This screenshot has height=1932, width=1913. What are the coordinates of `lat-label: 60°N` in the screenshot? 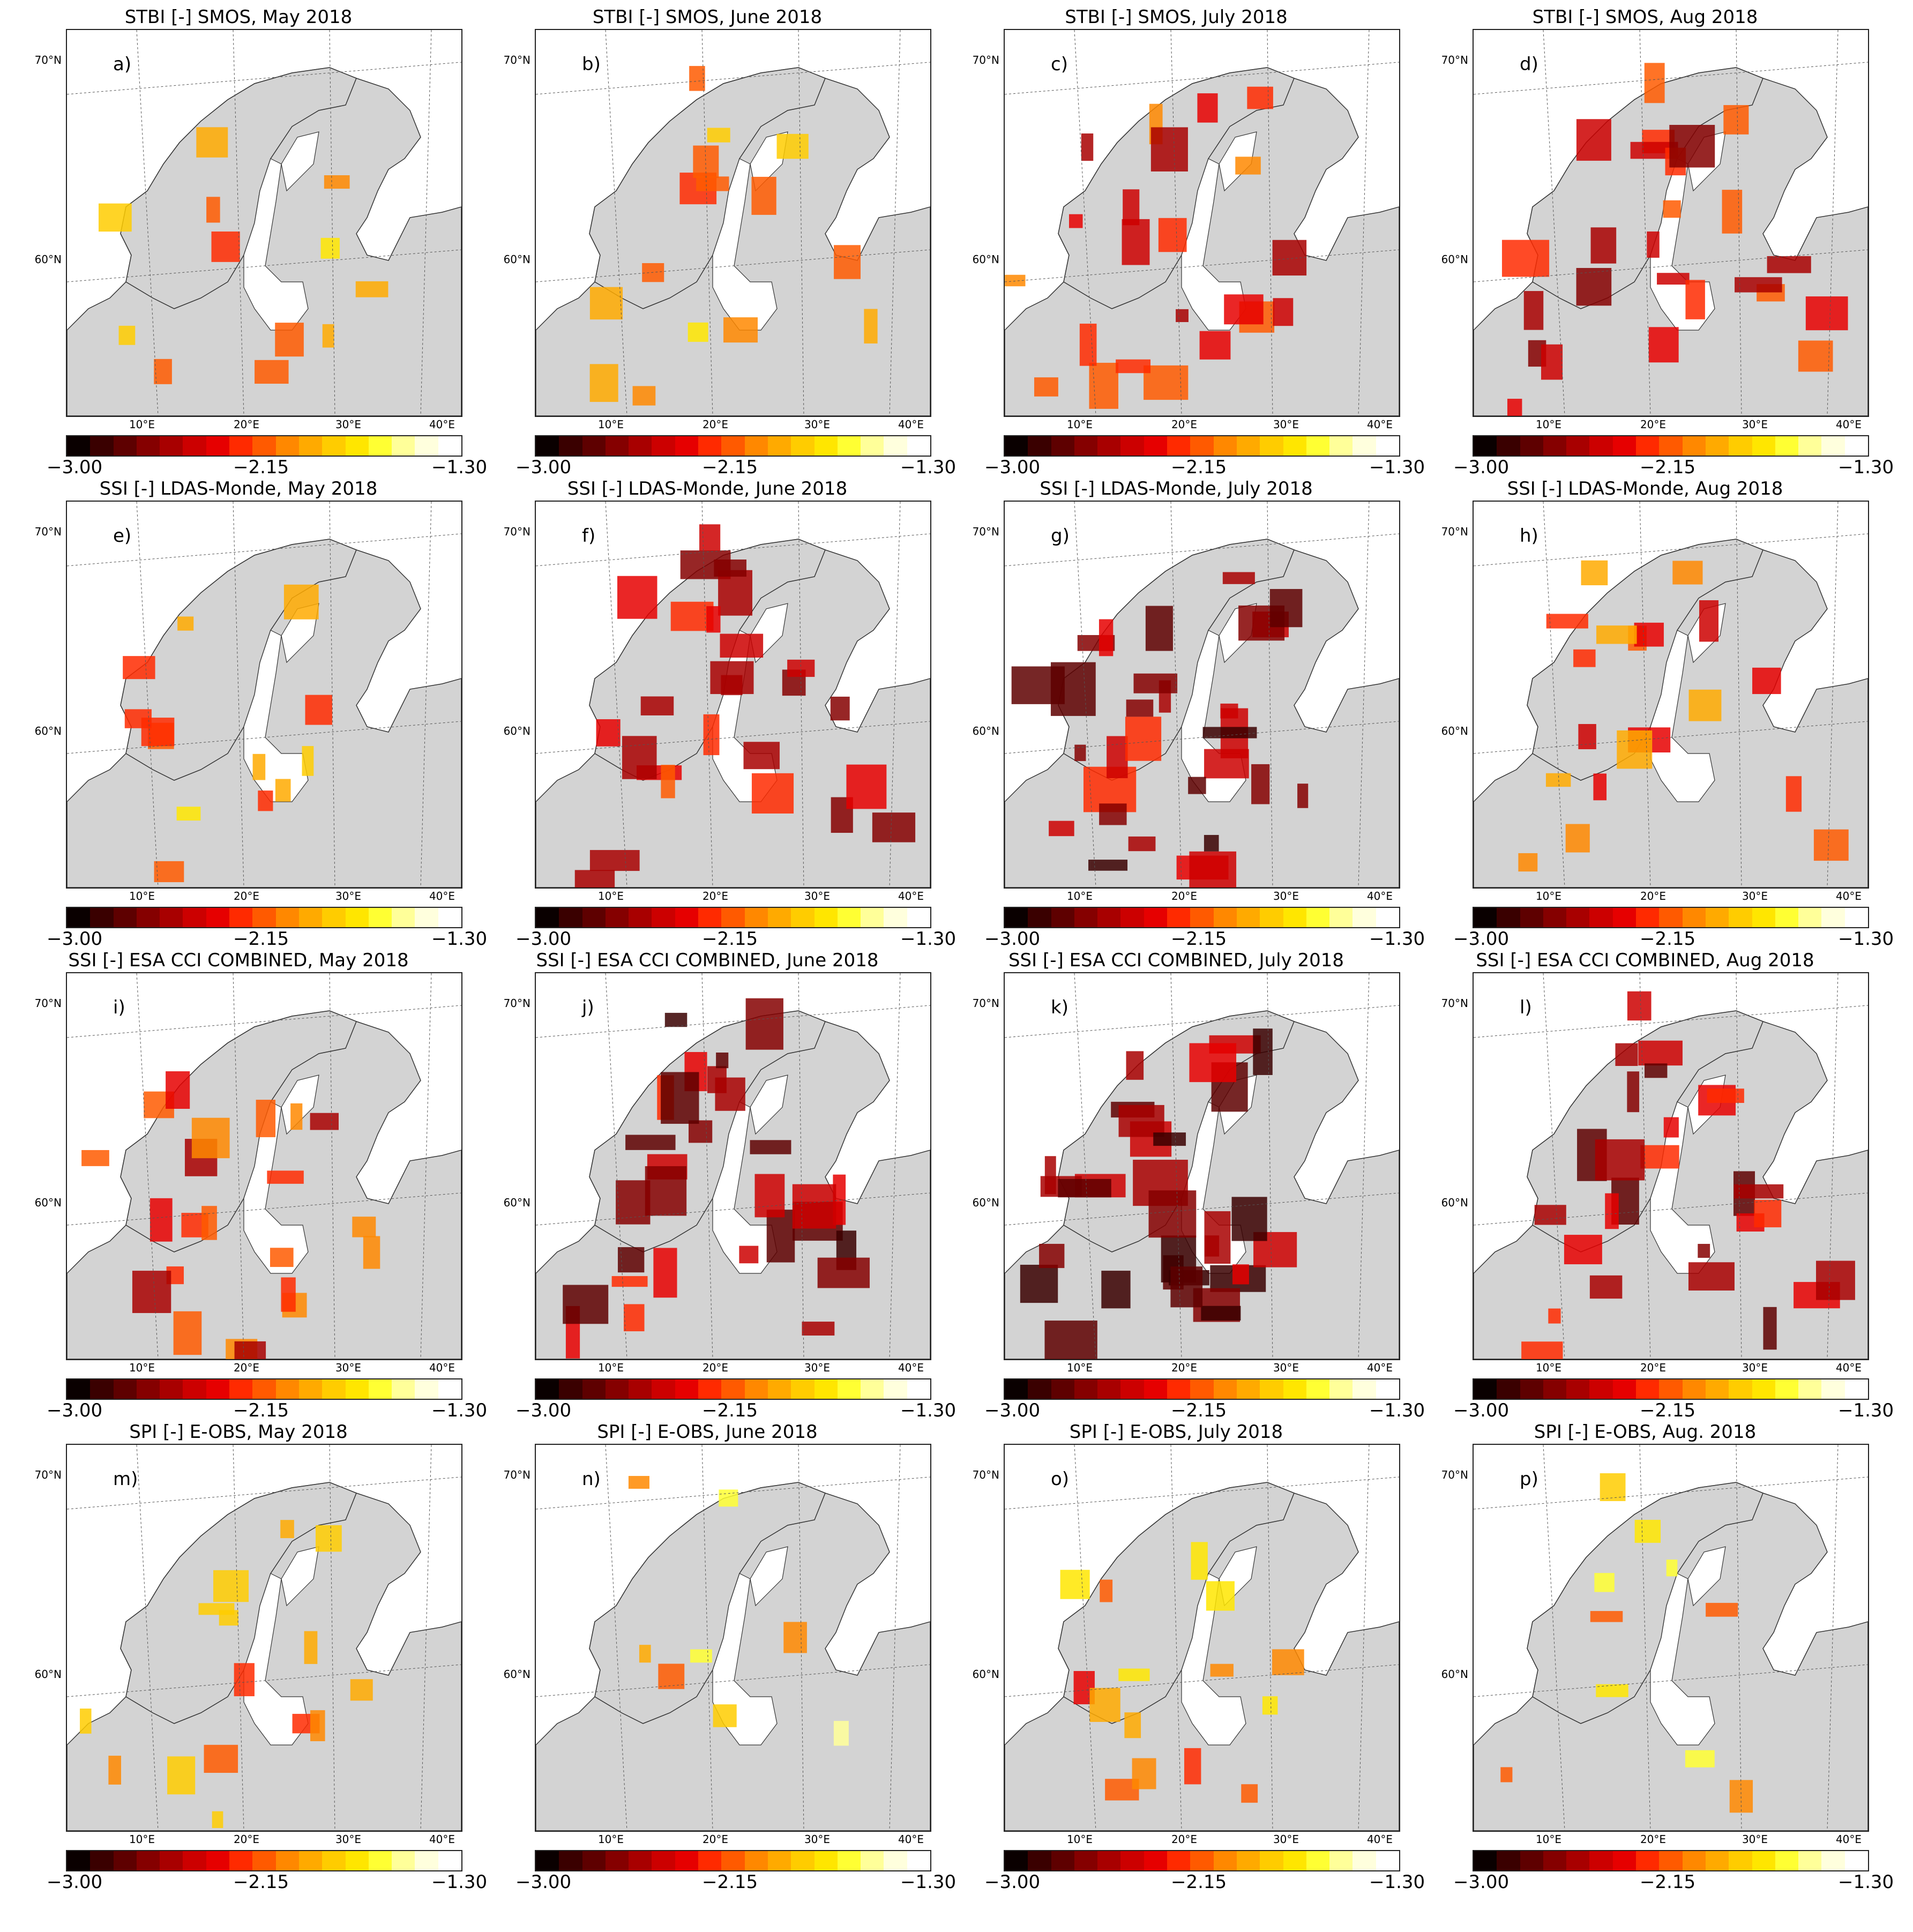 It's located at (985, 259).